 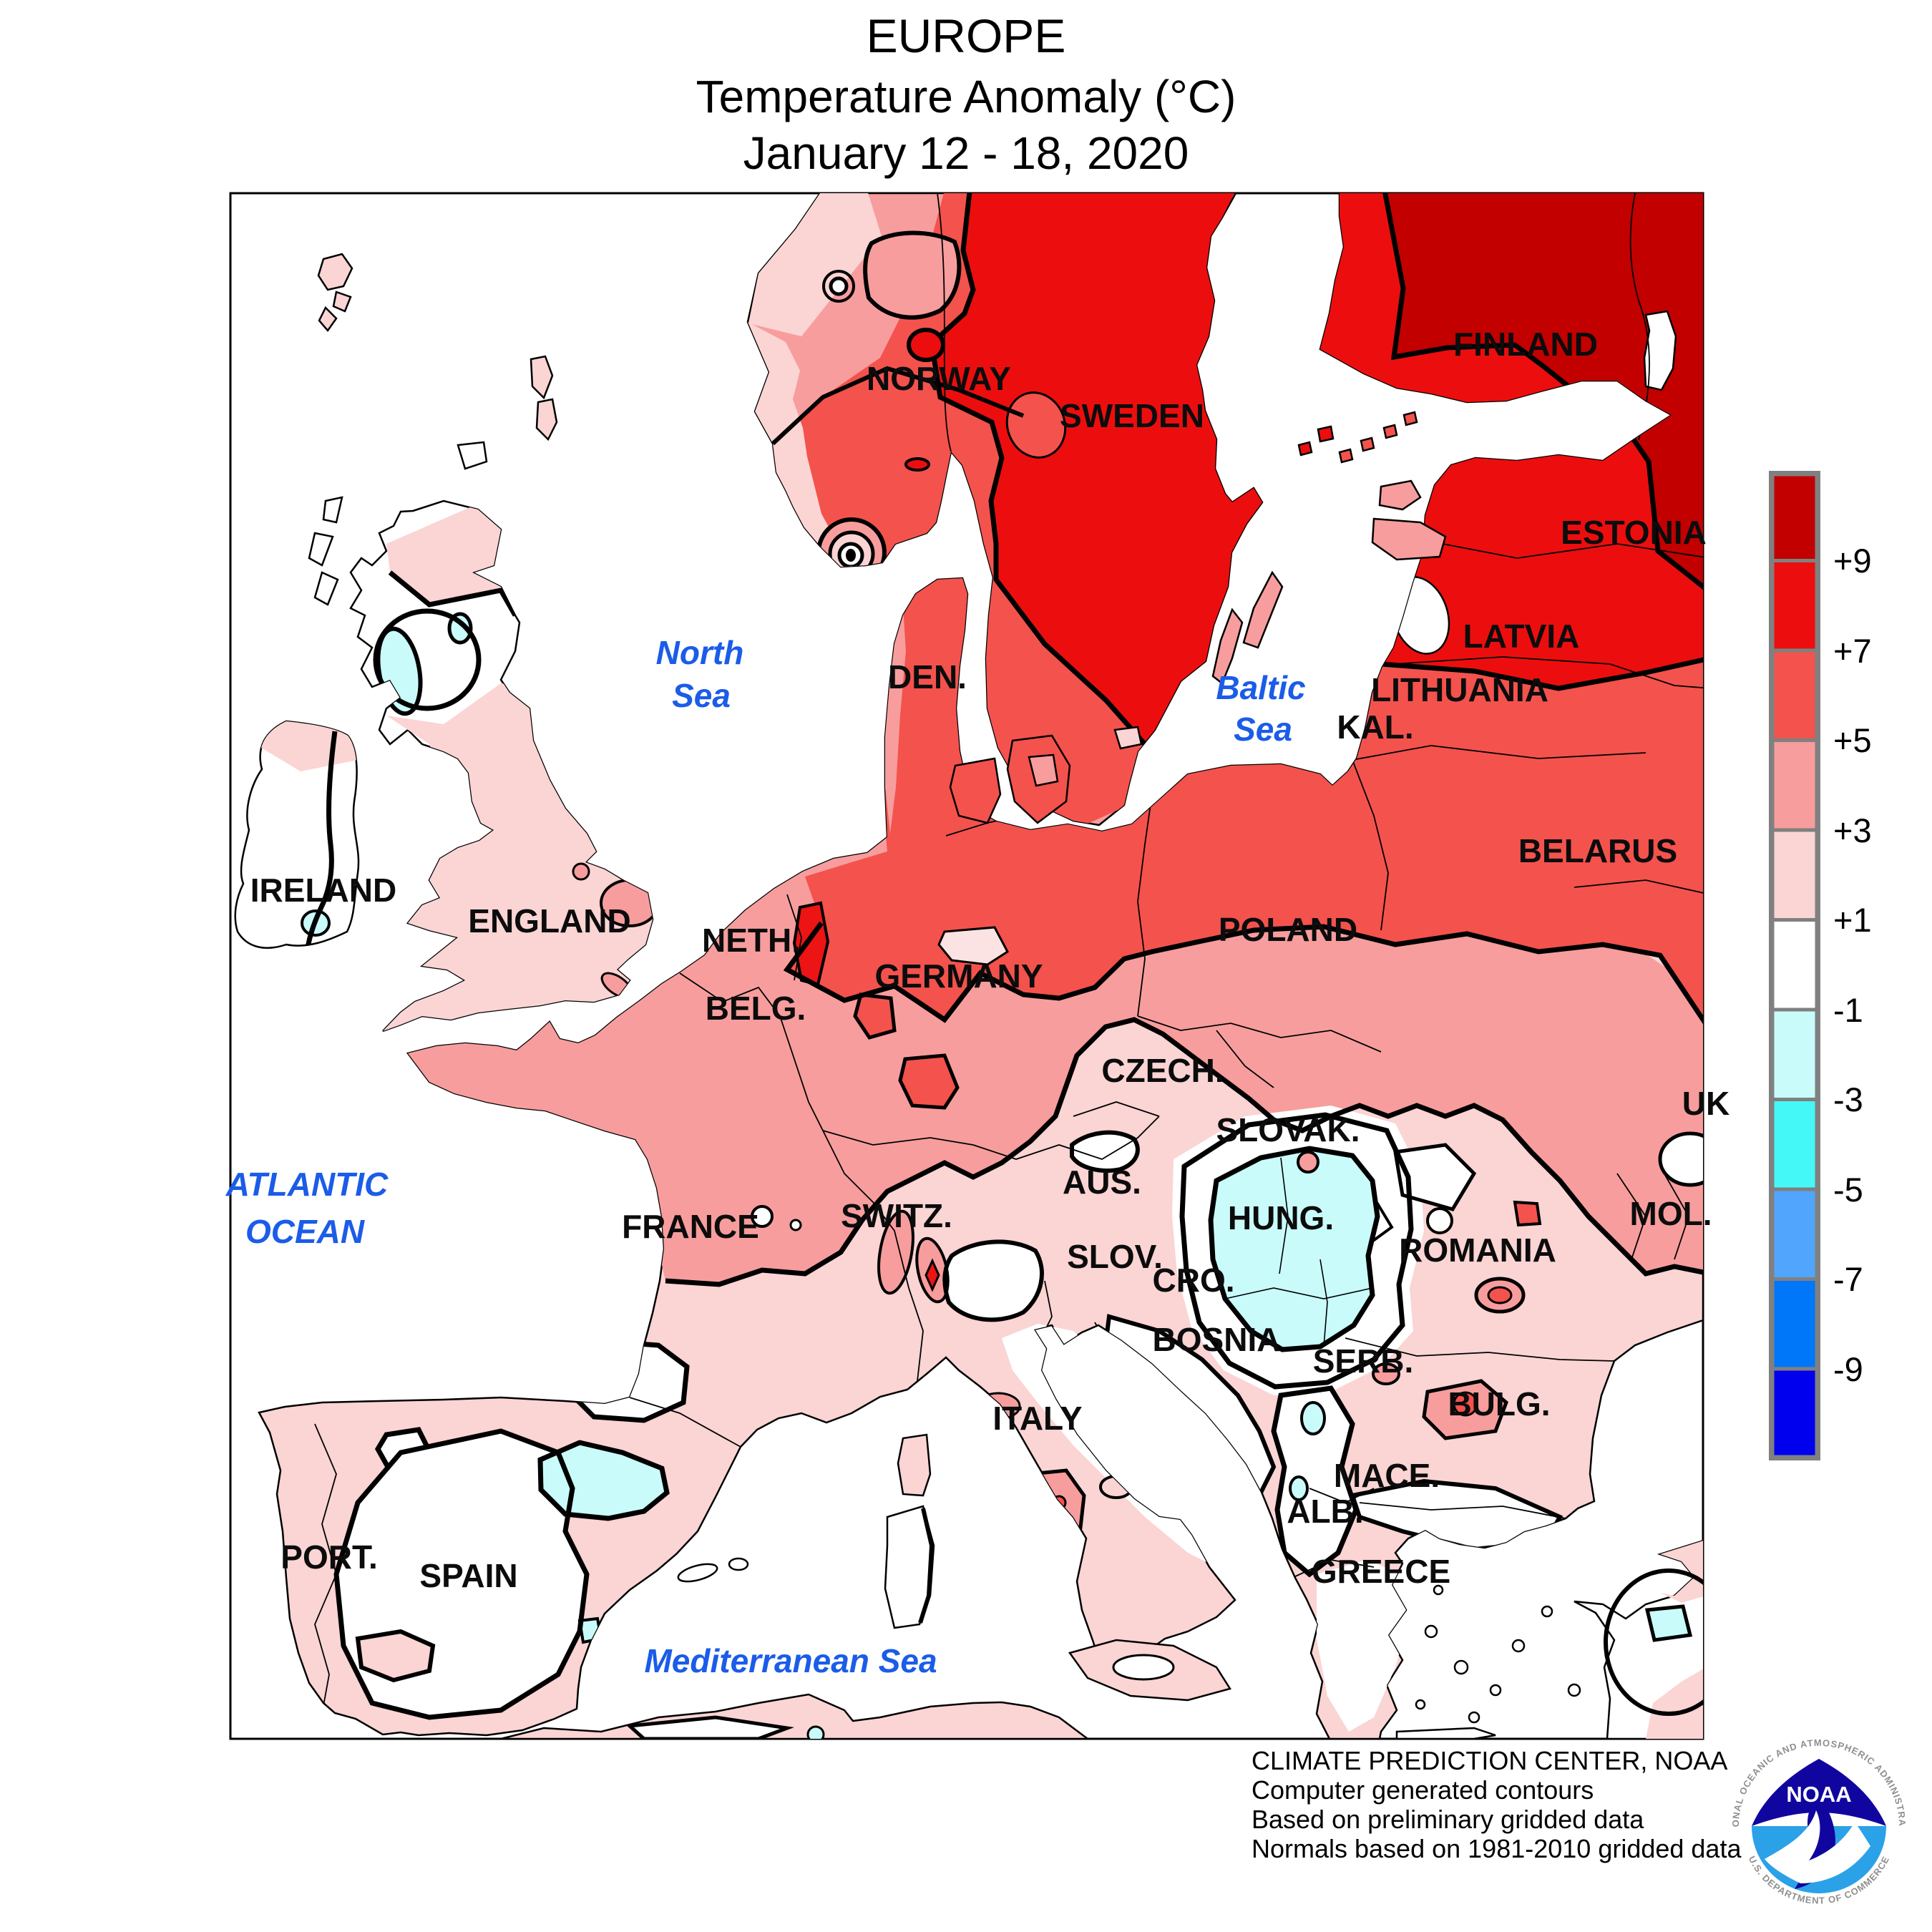 I want to click on svg-text: CRO., so click(x=1194, y=1280).